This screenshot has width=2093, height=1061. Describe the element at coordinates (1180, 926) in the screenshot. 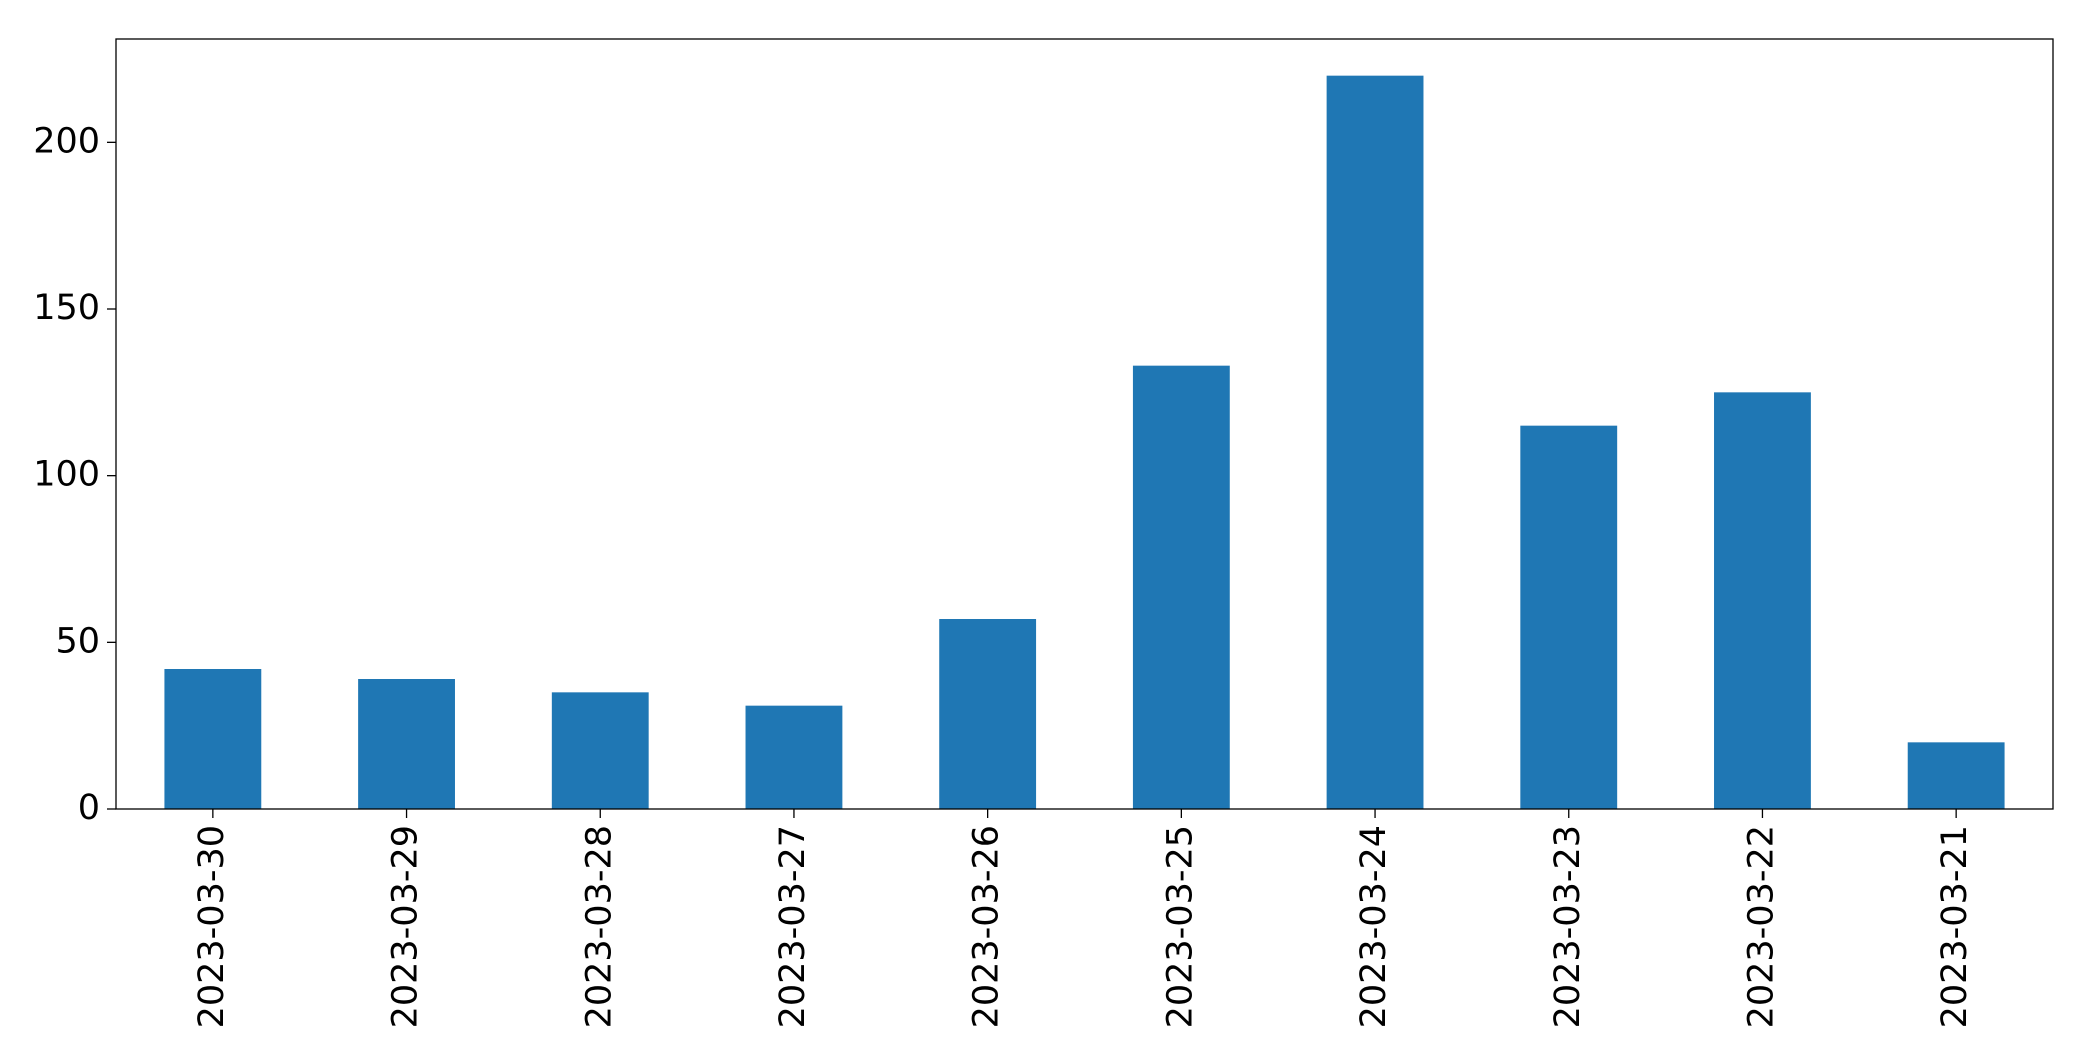

I see `x-tick-label: 2023-03-25` at that location.